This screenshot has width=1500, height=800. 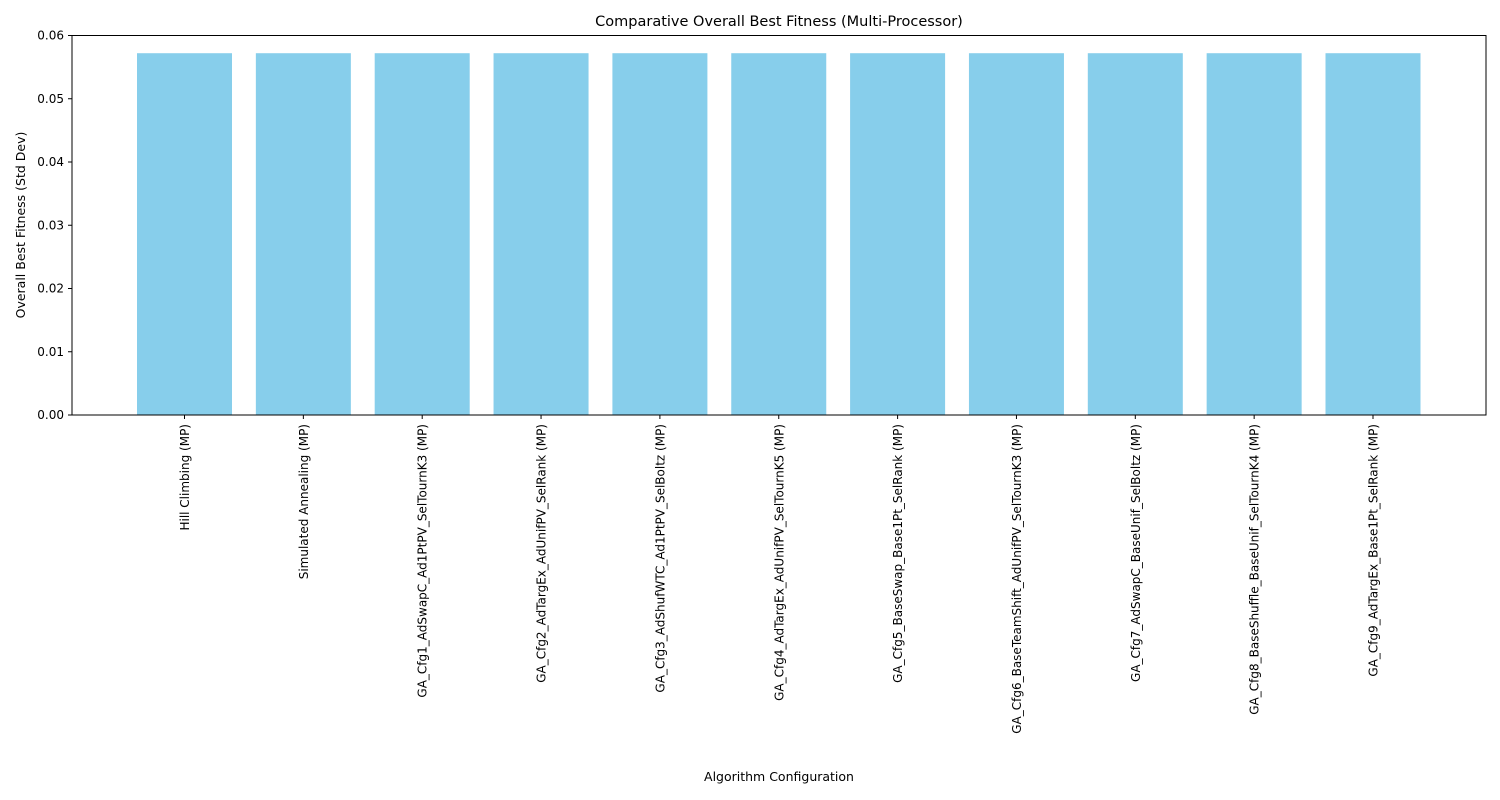 What do you see at coordinates (423, 561) in the screenshot?
I see `x-tick-label: GA_Cfg1_AdSwapC_Ad1PtPV_SelTournK3 (MP)` at bounding box center [423, 561].